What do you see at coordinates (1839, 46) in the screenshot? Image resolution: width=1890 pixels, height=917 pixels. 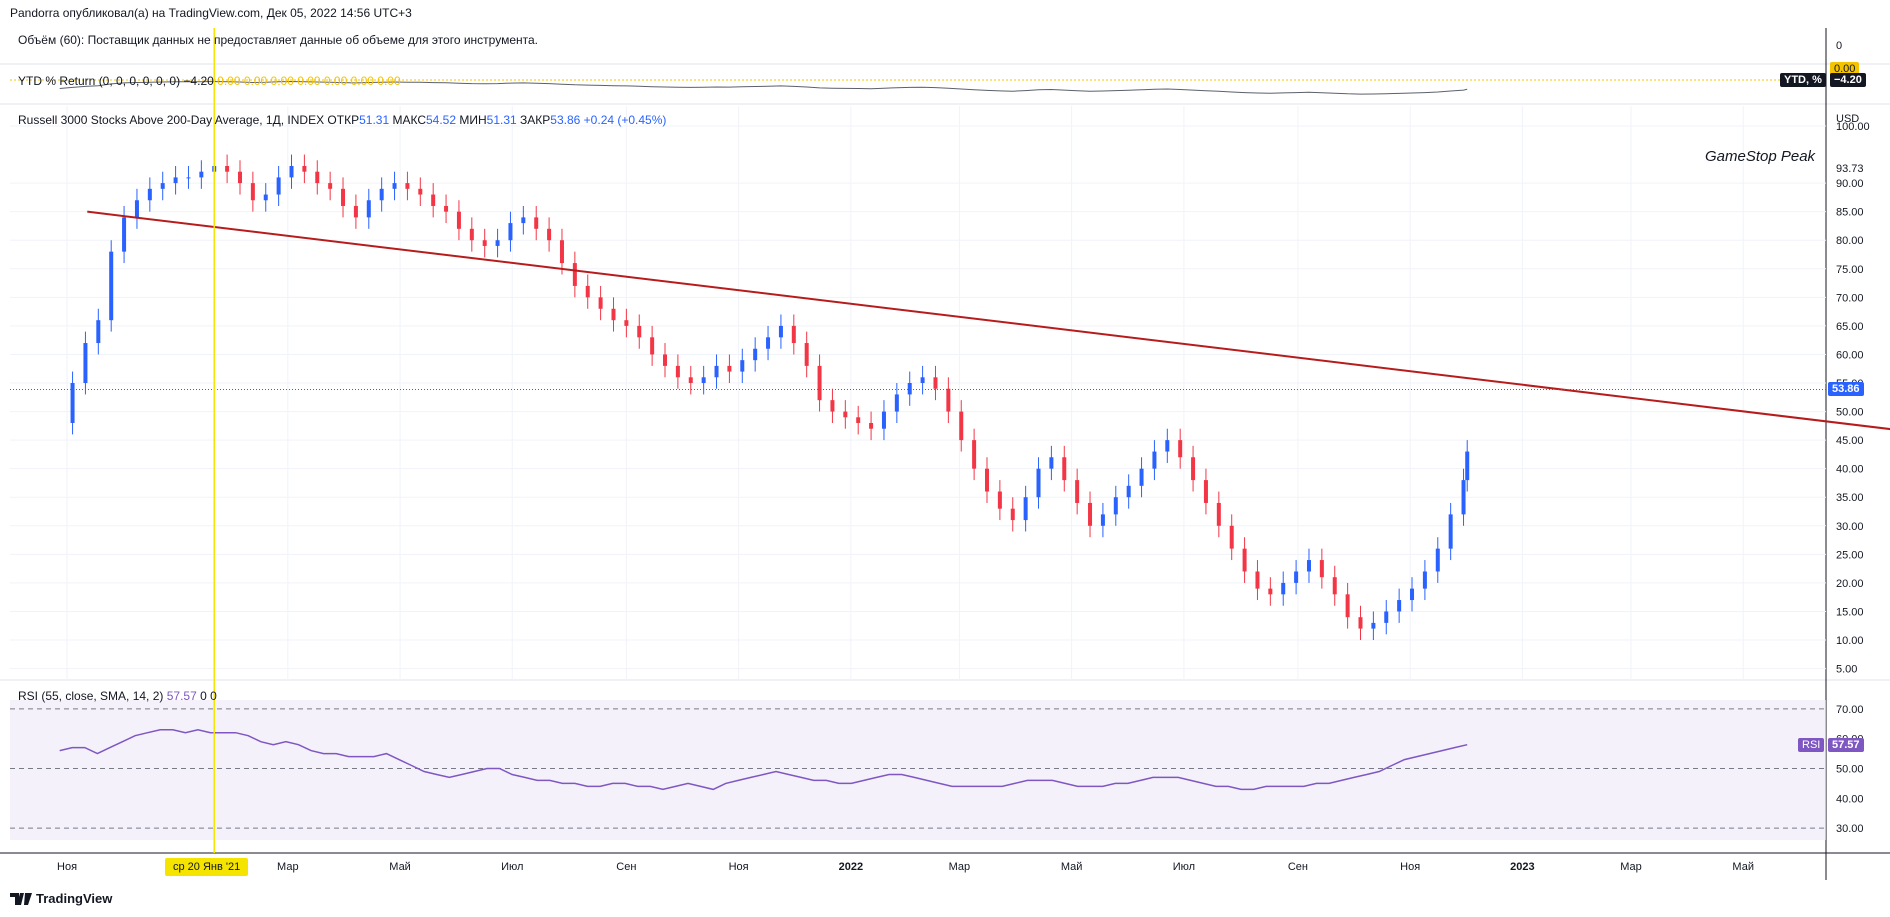 I see `volume-axis-label: 0` at bounding box center [1839, 46].